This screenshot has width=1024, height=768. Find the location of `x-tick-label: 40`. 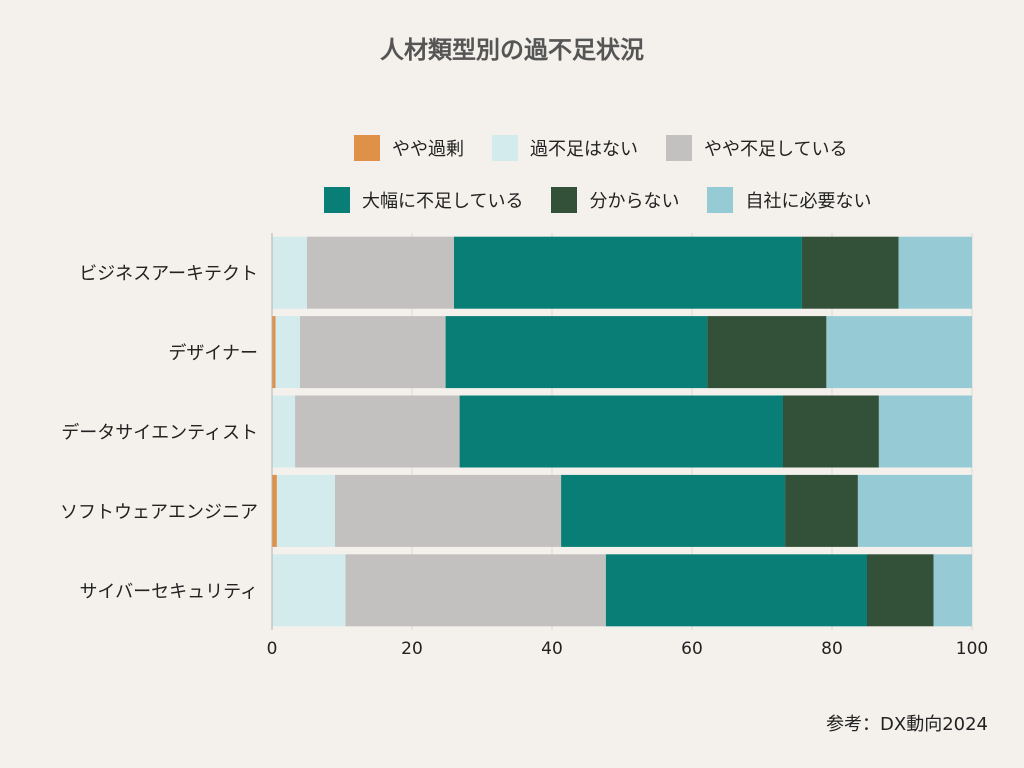

x-tick-label: 40 is located at coordinates (552, 649).